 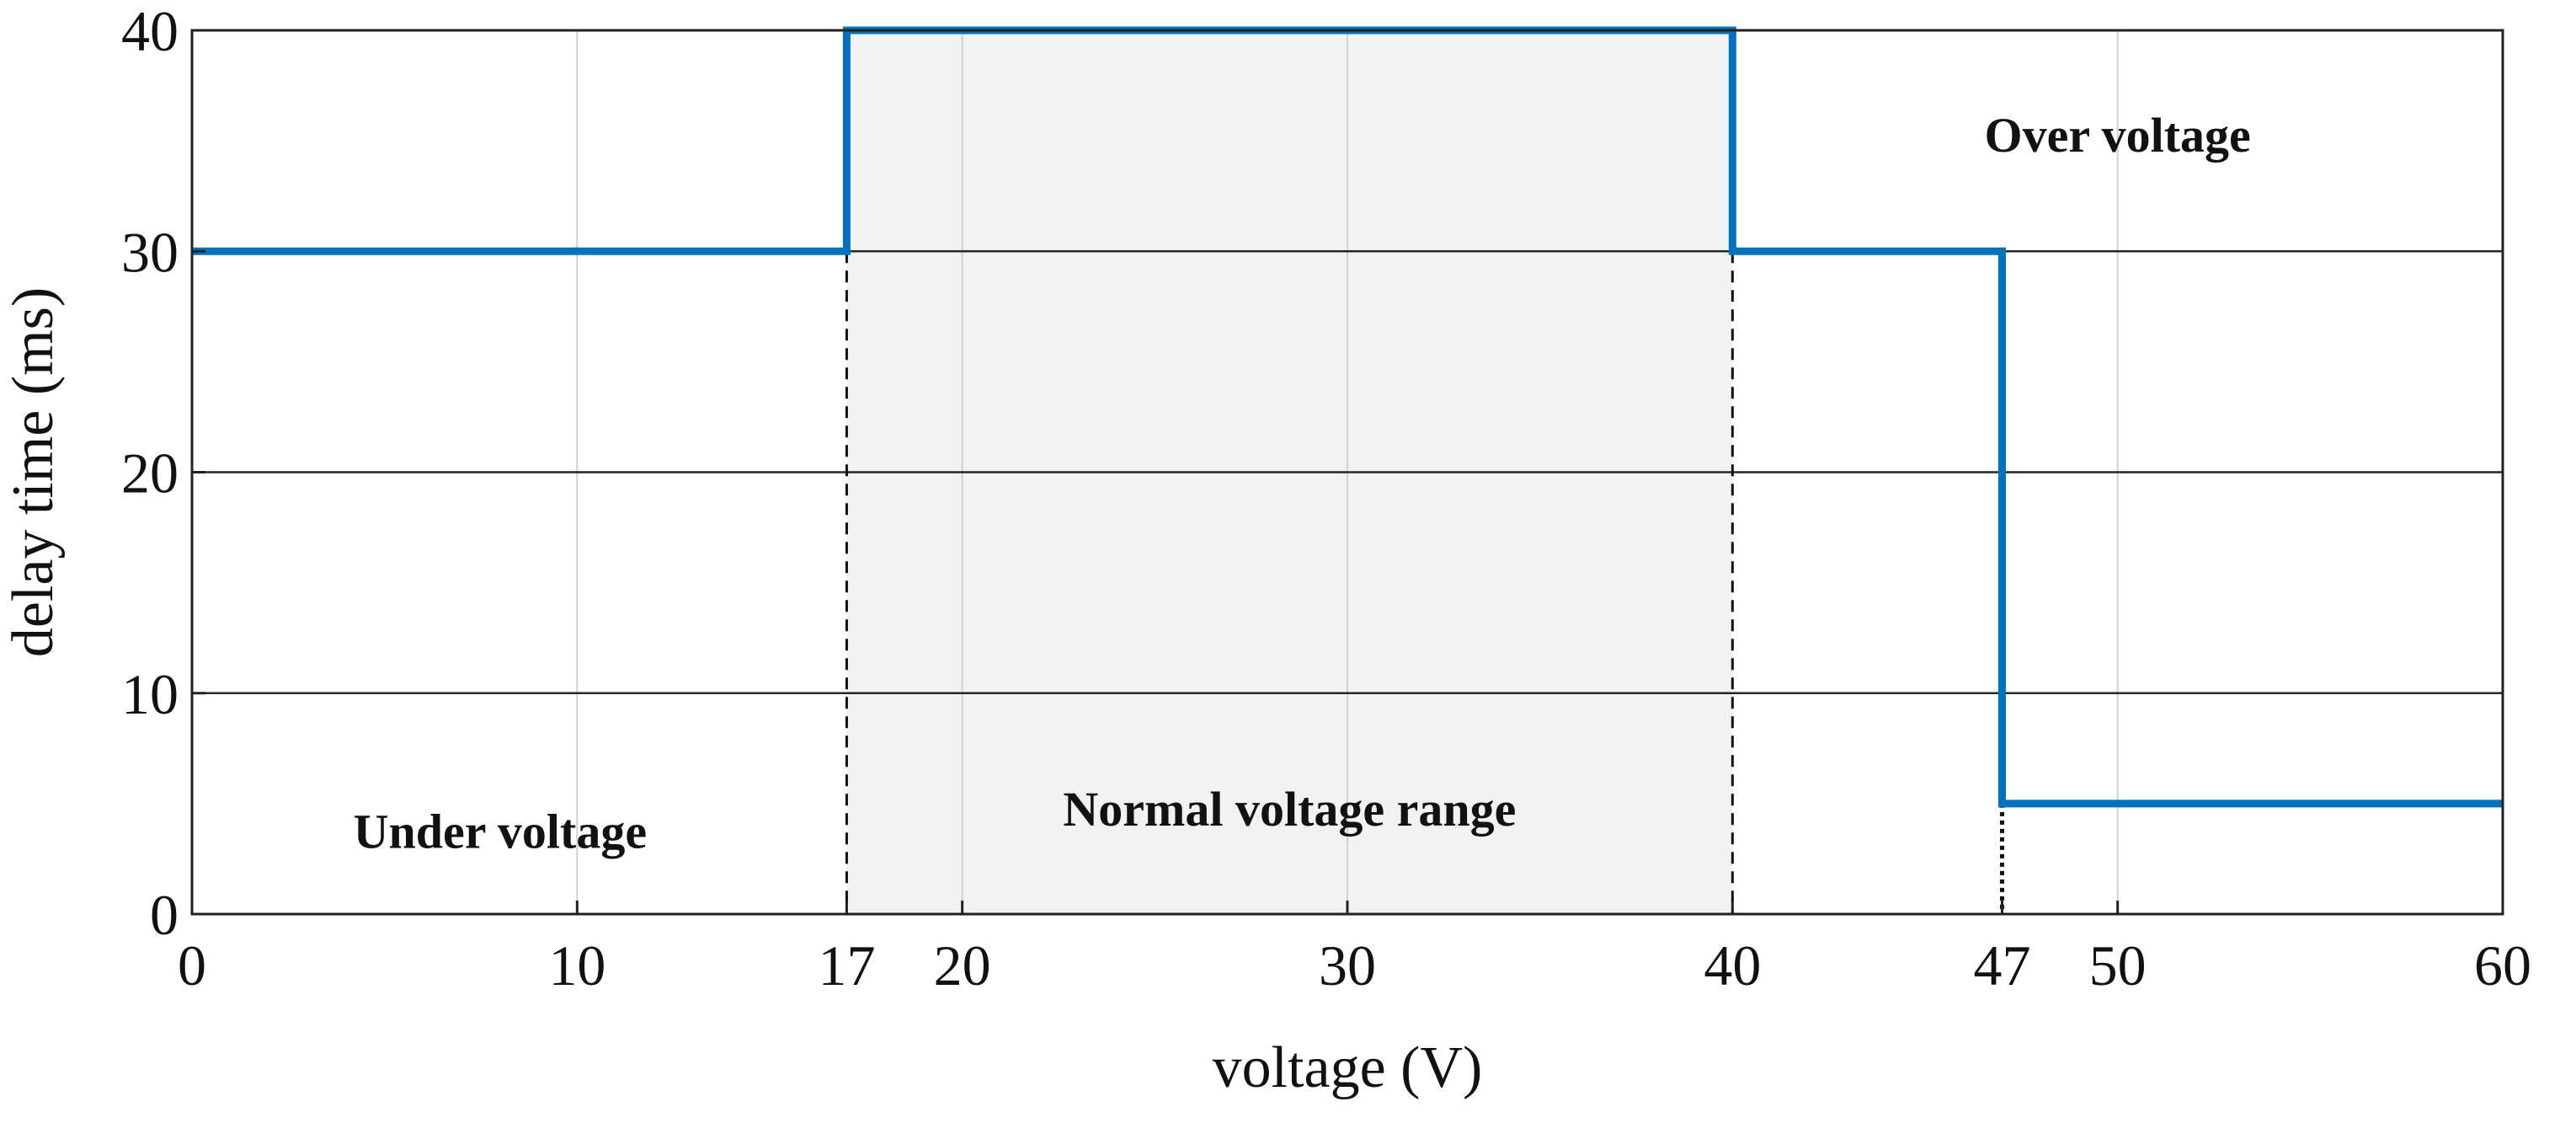 I want to click on x-tick-label: 60, so click(x=2502, y=965).